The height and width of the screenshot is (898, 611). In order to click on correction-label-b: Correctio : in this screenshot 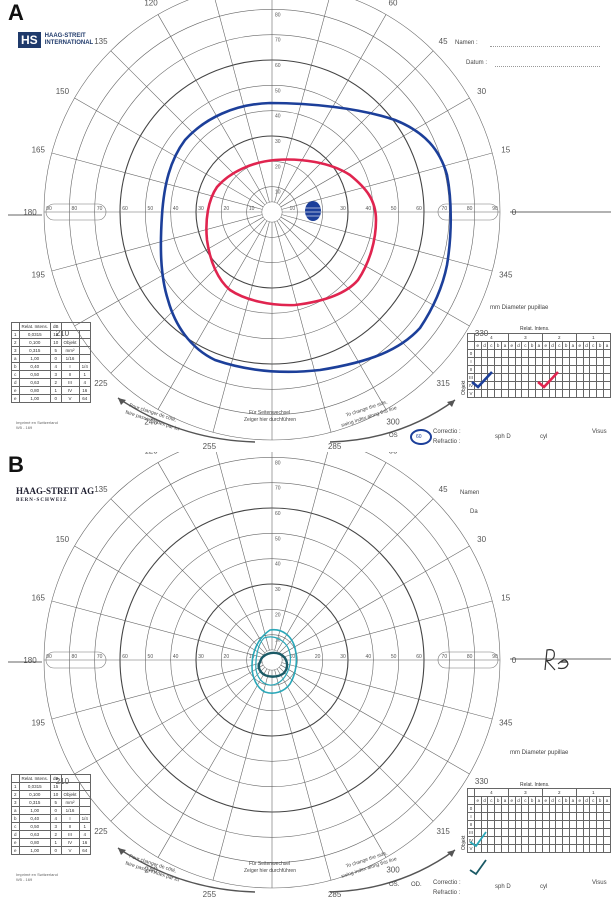, I will do `click(447, 883)`.